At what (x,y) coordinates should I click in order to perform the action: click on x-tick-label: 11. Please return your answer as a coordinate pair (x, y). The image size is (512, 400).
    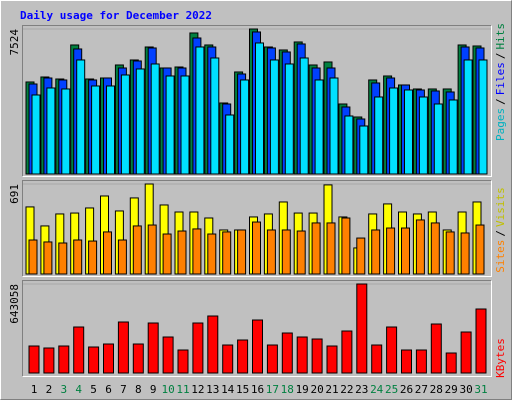
    Looking at the image, I should click on (182, 389).